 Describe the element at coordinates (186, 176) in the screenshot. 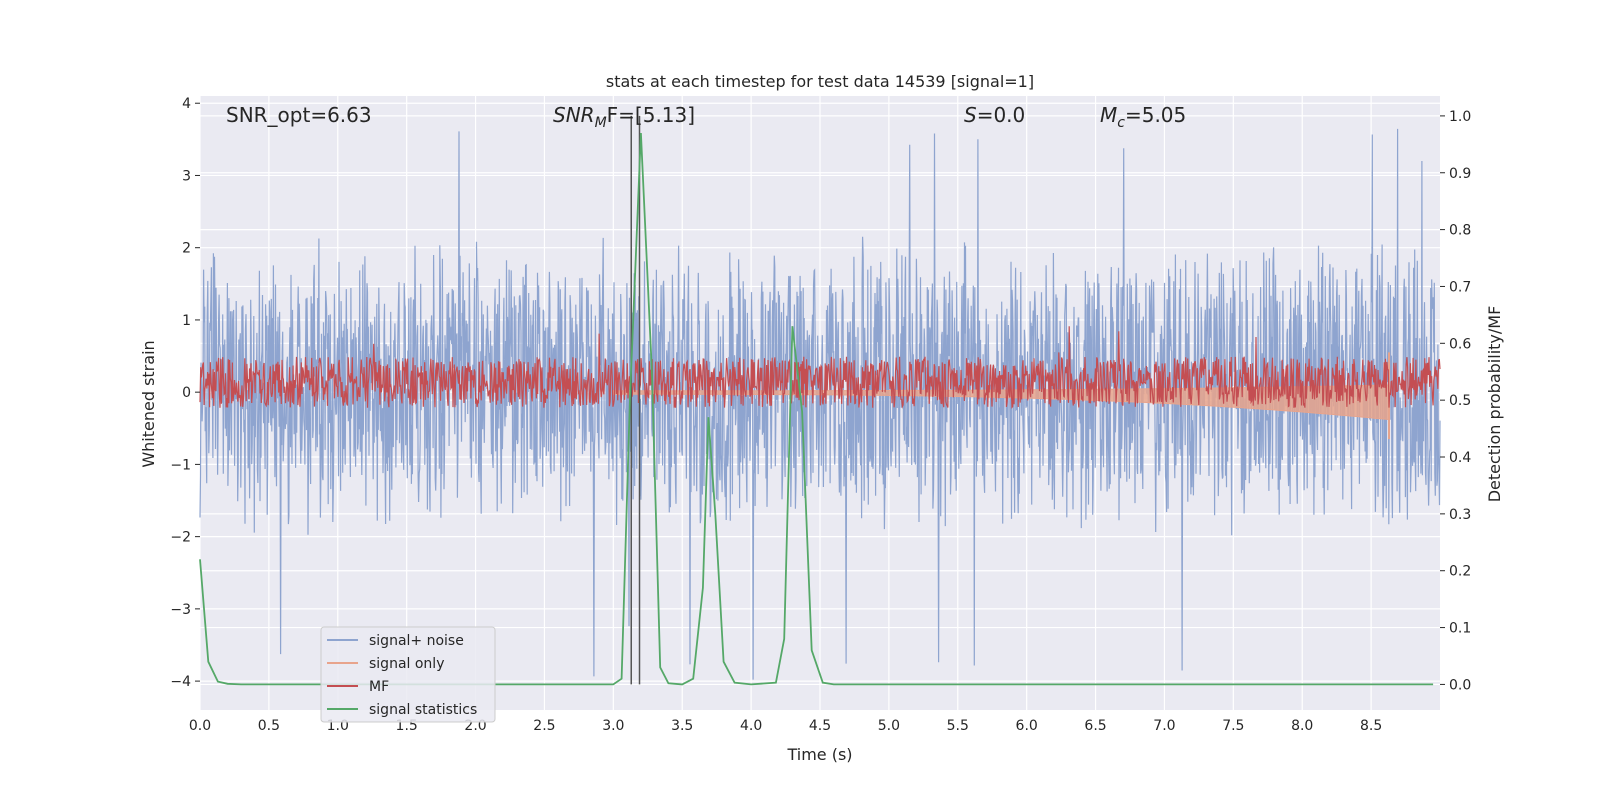

I see `y-left-tick-label: 3` at that location.